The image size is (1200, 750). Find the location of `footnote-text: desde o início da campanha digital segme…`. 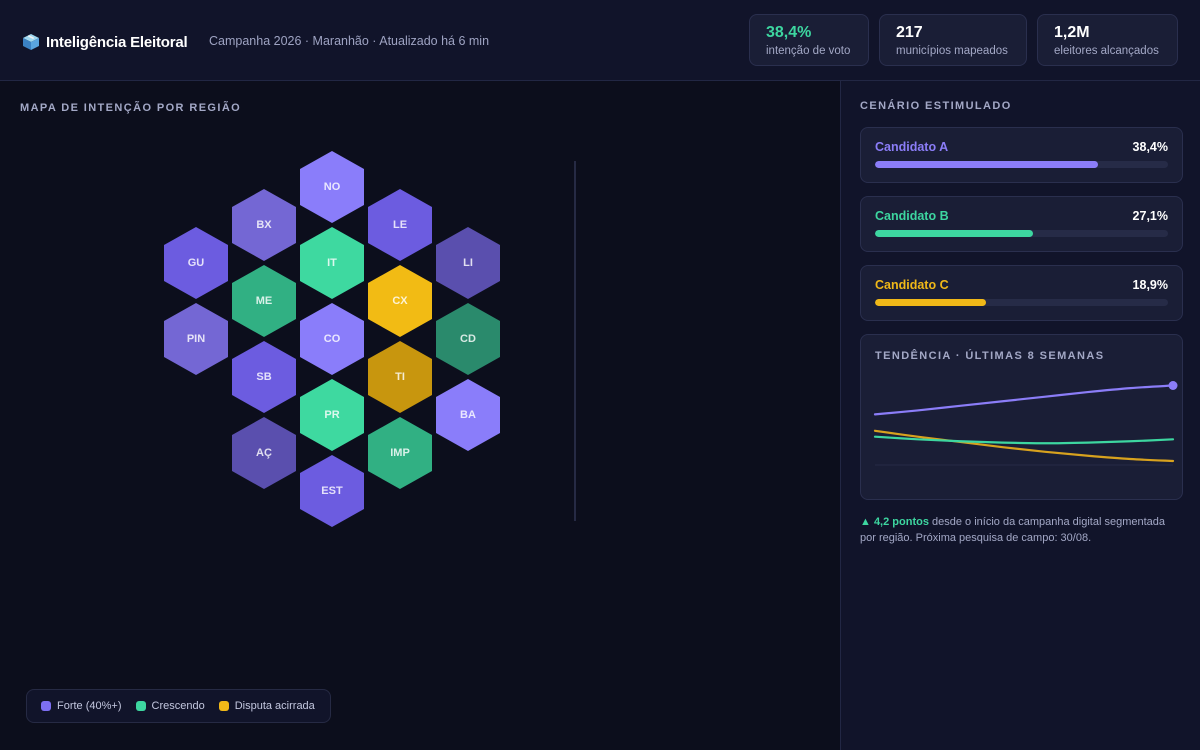

footnote-text: desde o início da campanha digital segme… is located at coordinates (1013, 530).